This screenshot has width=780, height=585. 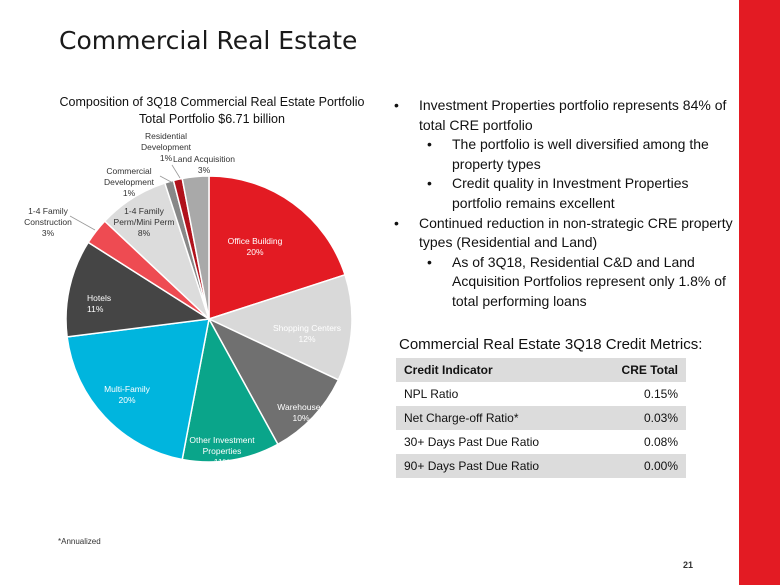 I want to click on pie-slice-office-building, so click(x=277, y=248).